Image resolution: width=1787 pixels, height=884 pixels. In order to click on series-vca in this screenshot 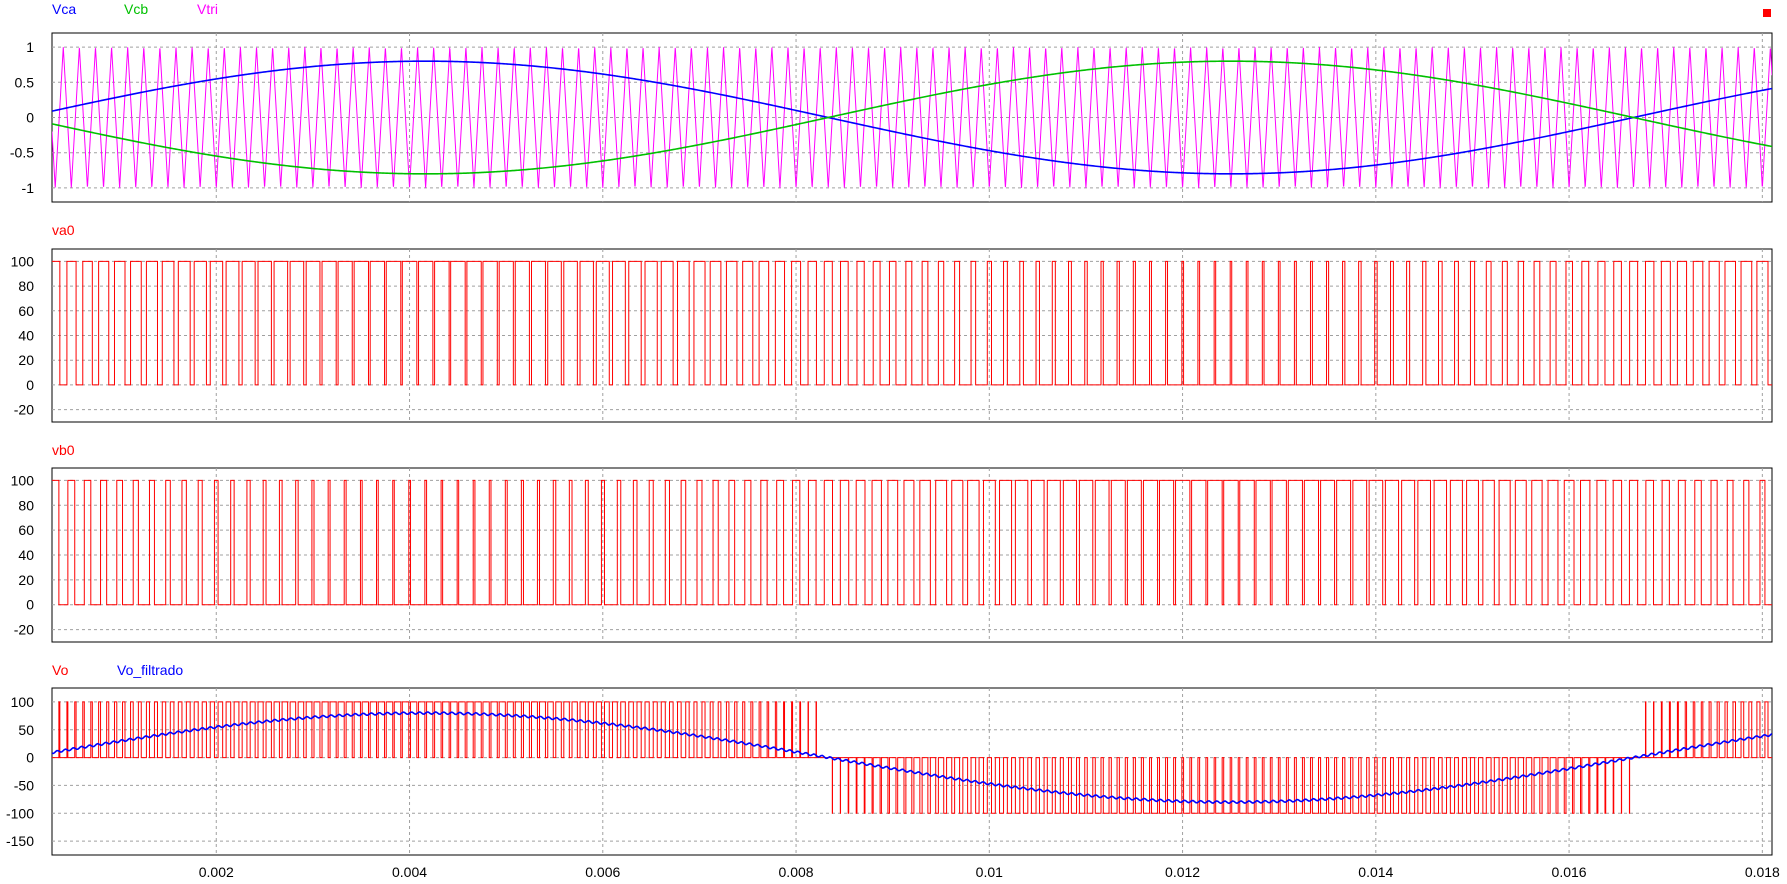, I will do `click(912, 117)`.